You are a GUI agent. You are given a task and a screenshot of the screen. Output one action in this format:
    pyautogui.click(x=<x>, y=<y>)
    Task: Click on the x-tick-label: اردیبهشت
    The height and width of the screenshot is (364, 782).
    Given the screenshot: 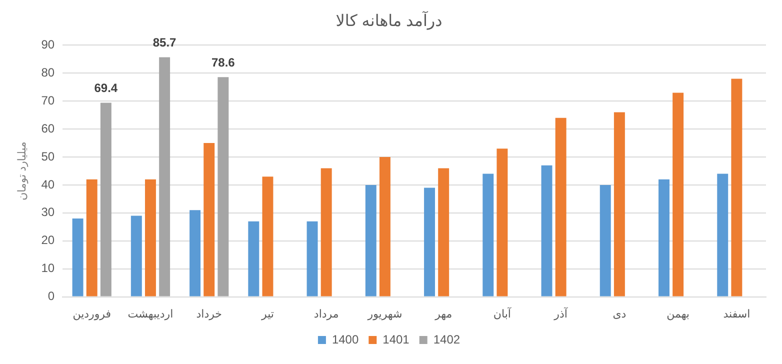 What is the action you would take?
    pyautogui.click(x=151, y=314)
    